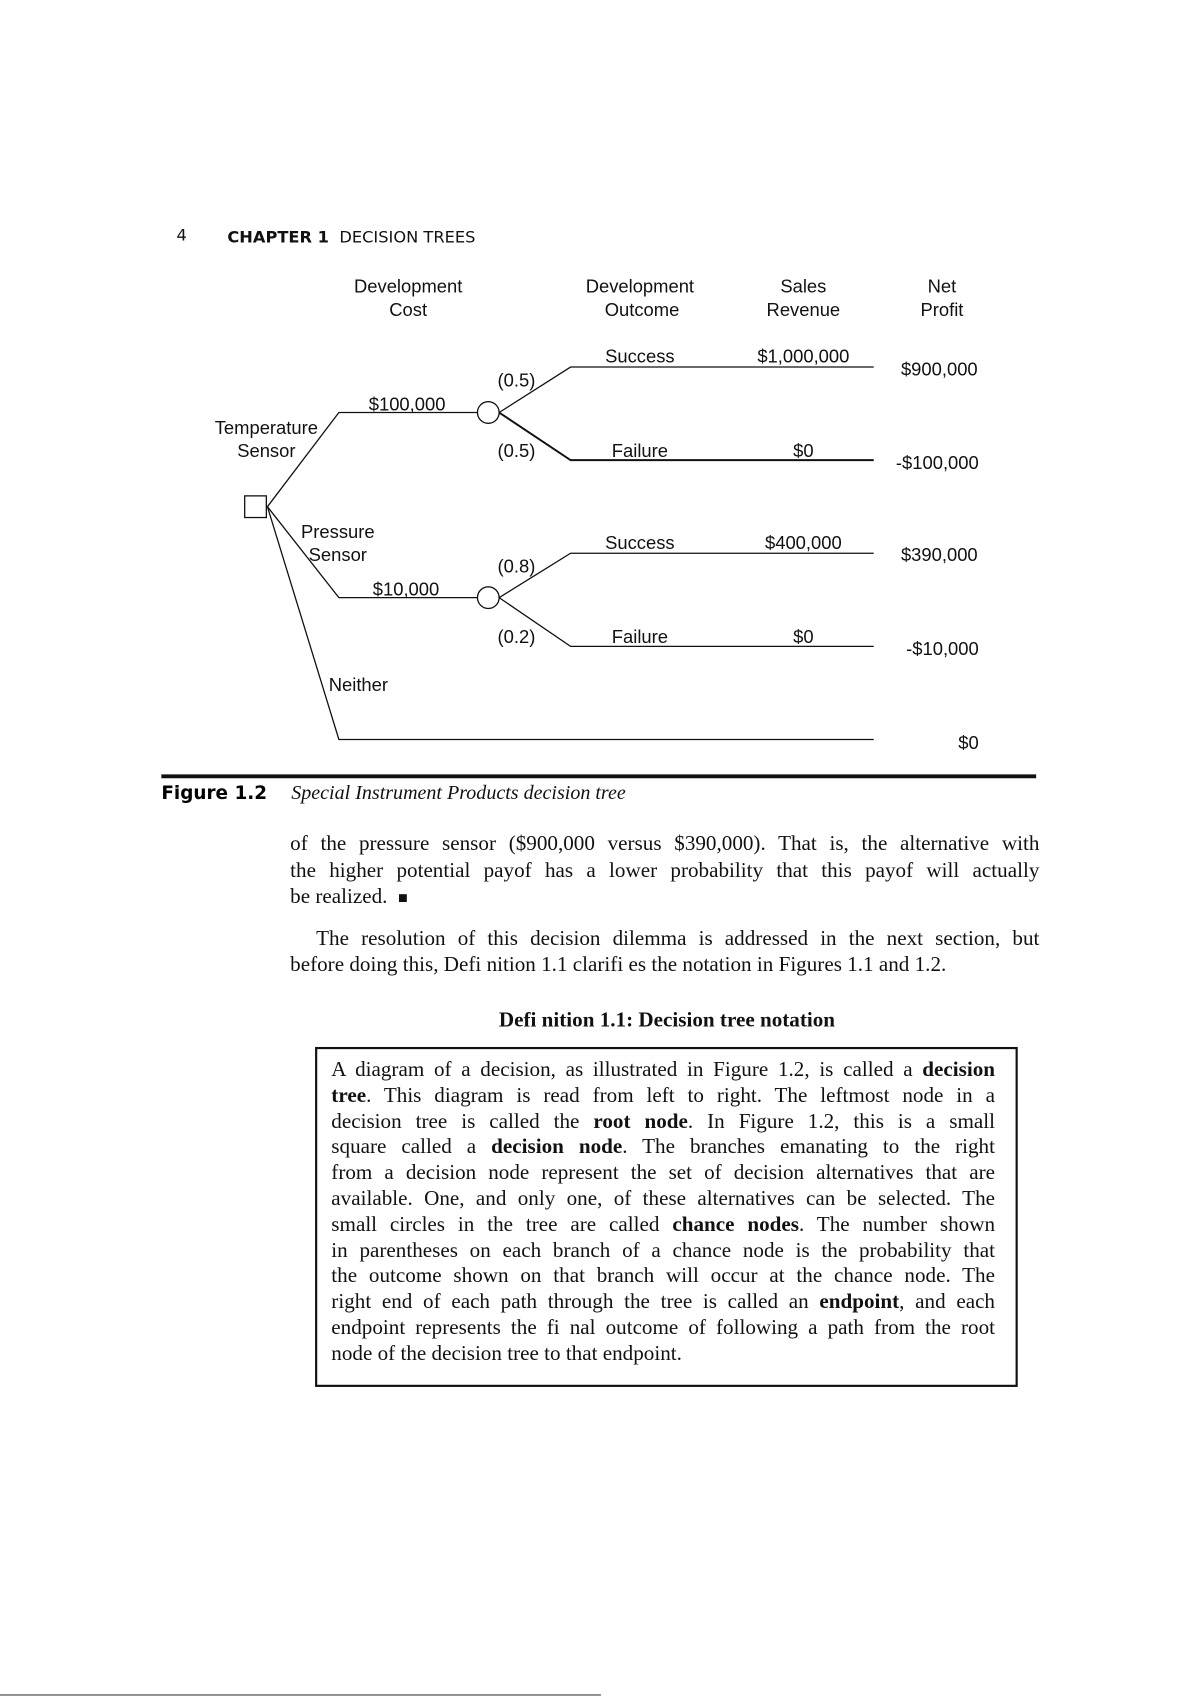 The height and width of the screenshot is (1696, 1191). What do you see at coordinates (686, 622) in the screenshot?
I see `branch-p-failure` at bounding box center [686, 622].